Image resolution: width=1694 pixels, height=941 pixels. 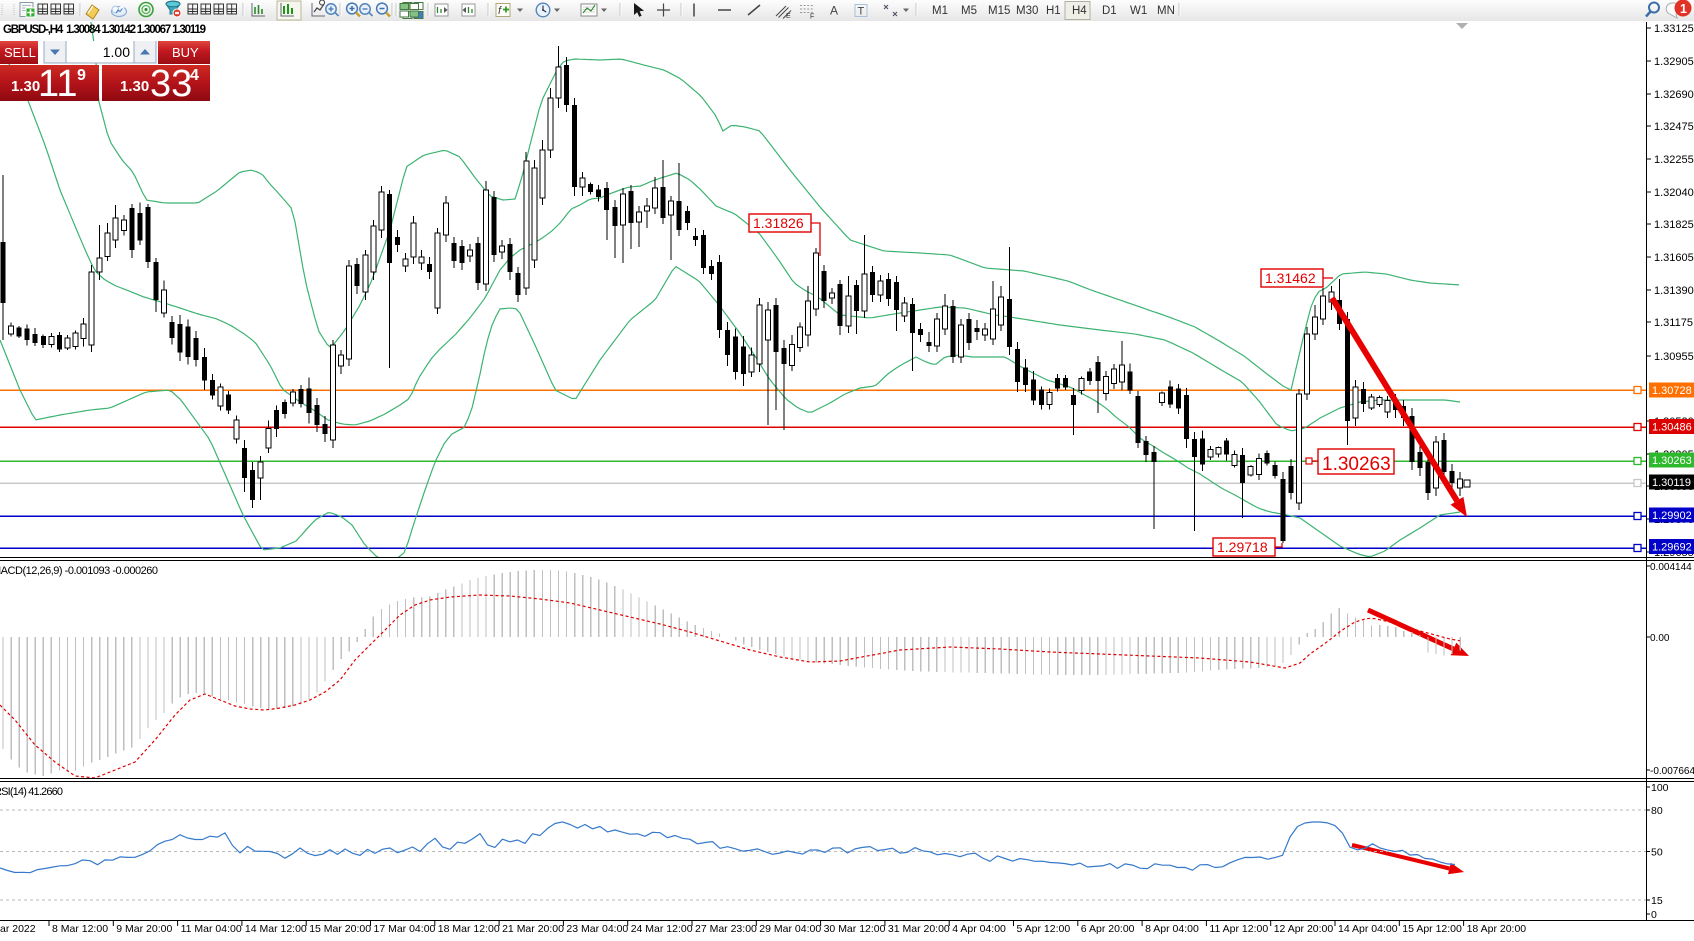 What do you see at coordinates (340, 929) in the screenshot?
I see `svg-text: 15 Mar 20:00` at bounding box center [340, 929].